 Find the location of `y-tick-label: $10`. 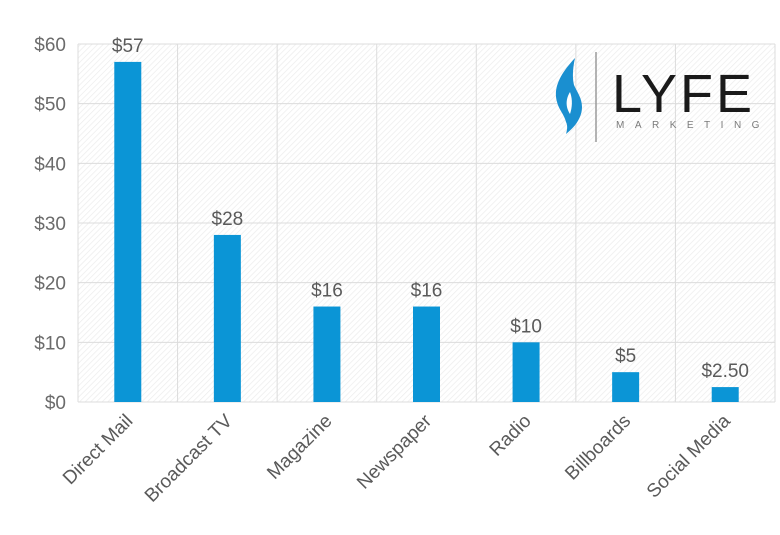

y-tick-label: $10 is located at coordinates (50, 343).